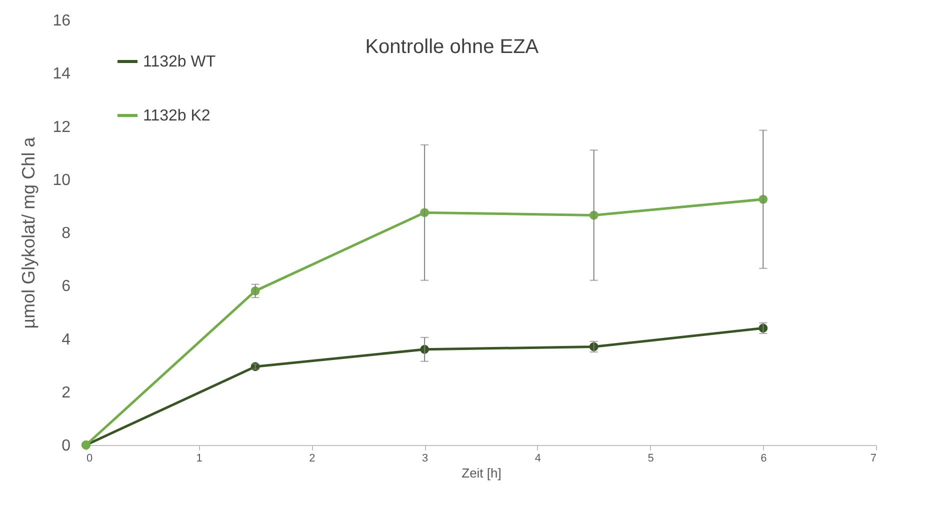  Describe the element at coordinates (452, 47) in the screenshot. I see `text: Kontrolle ohne EZA` at that location.